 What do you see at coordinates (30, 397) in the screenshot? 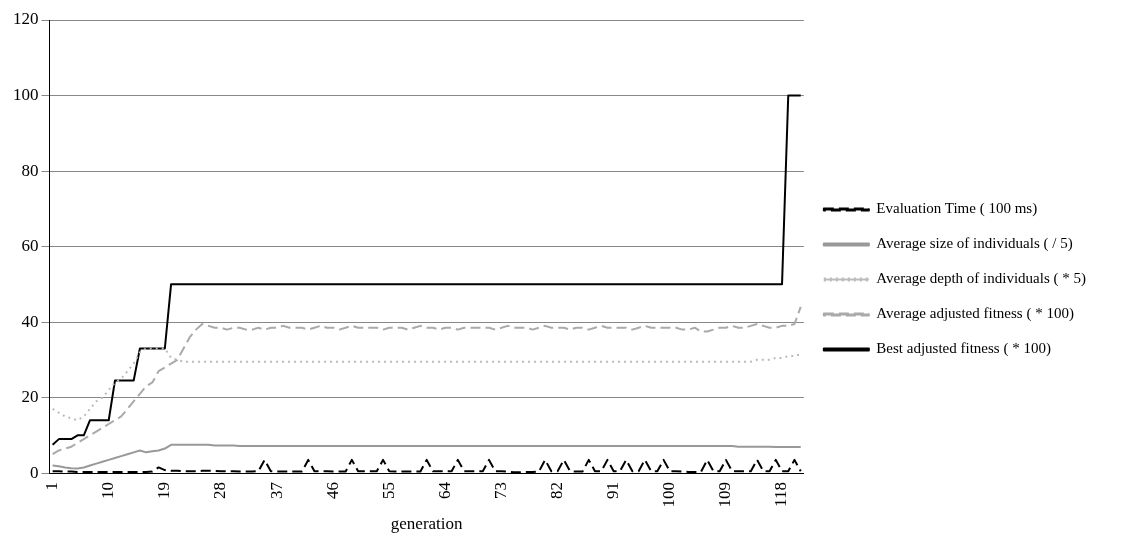
I see `y-tick-label: 20` at bounding box center [30, 397].